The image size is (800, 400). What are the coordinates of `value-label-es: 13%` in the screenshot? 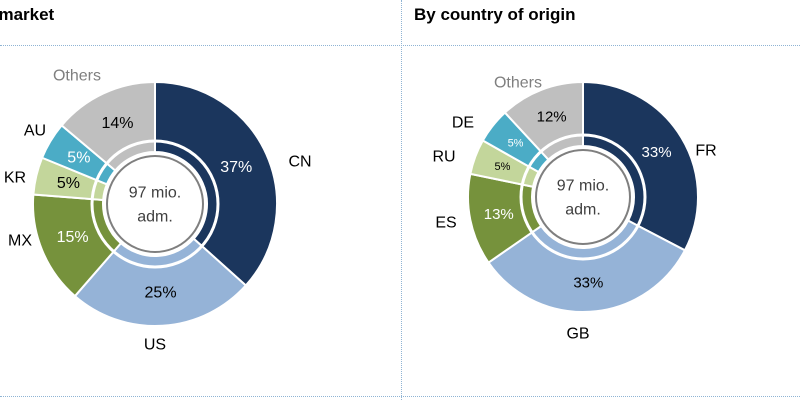 It's located at (499, 214).